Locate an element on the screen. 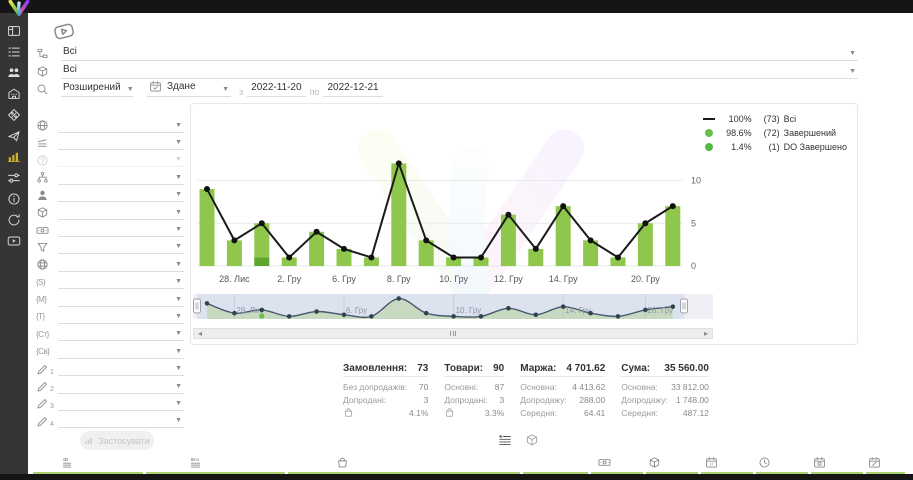 Image resolution: width=913 pixels, height=480 pixels. table-header-col-id: ID is located at coordinates (68, 462).